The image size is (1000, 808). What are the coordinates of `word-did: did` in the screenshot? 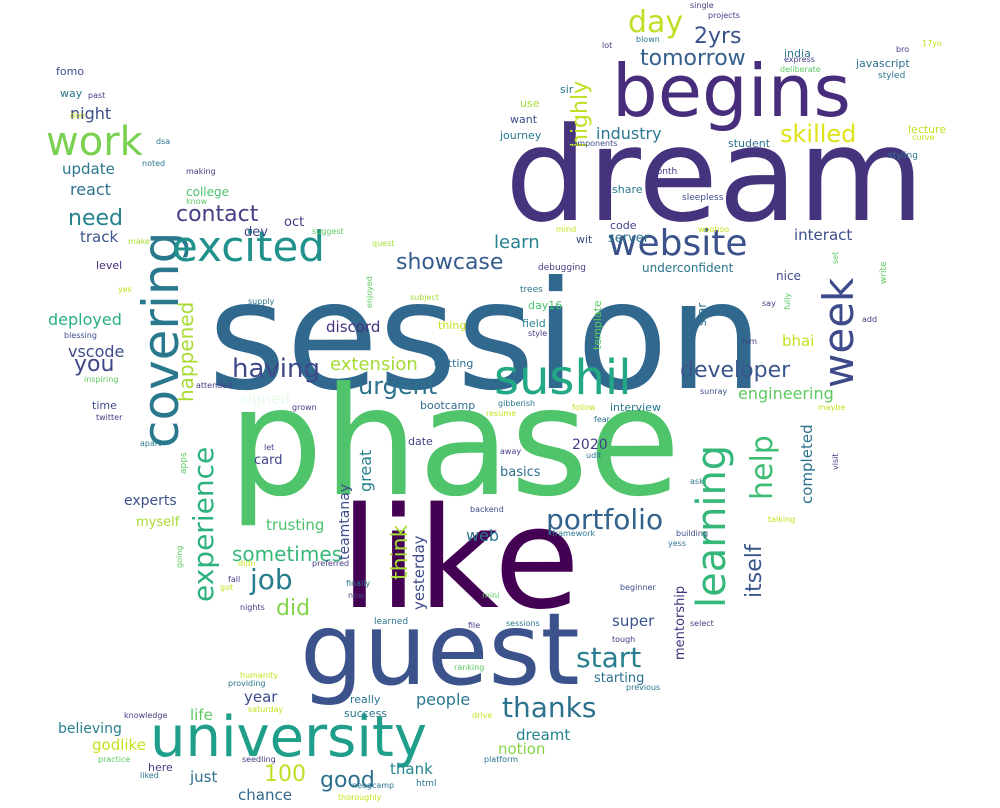 It's located at (293, 608).